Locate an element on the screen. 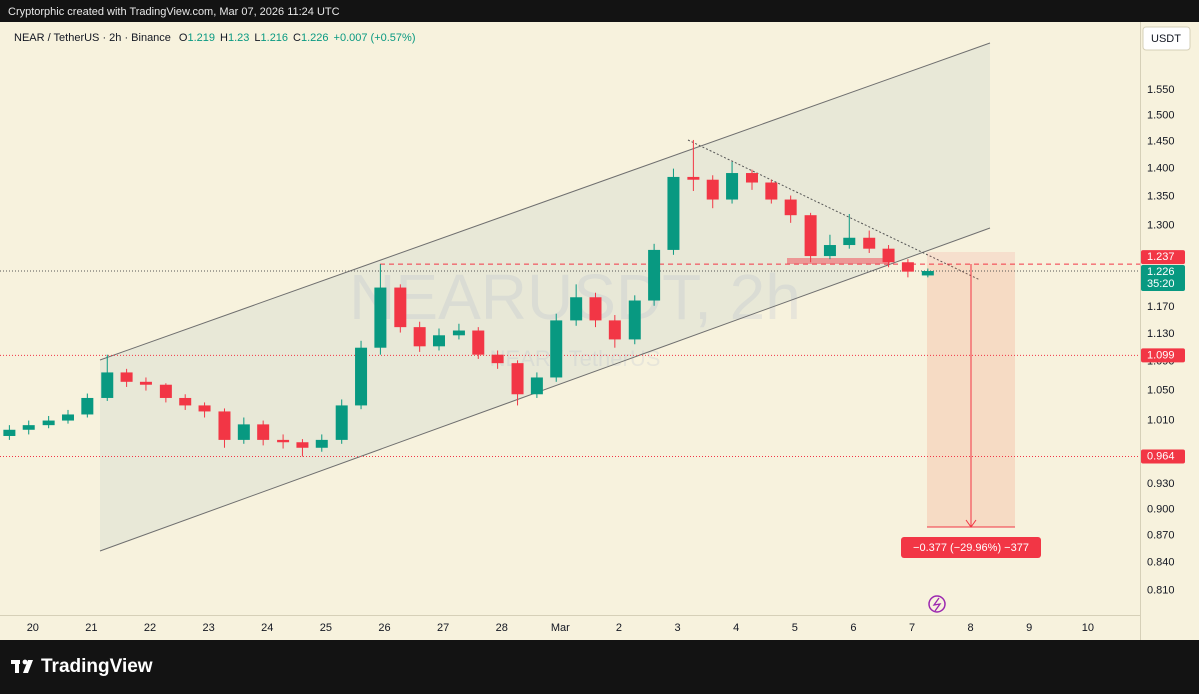 This screenshot has width=1199, height=694. brand: TradingView is located at coordinates (97, 666).